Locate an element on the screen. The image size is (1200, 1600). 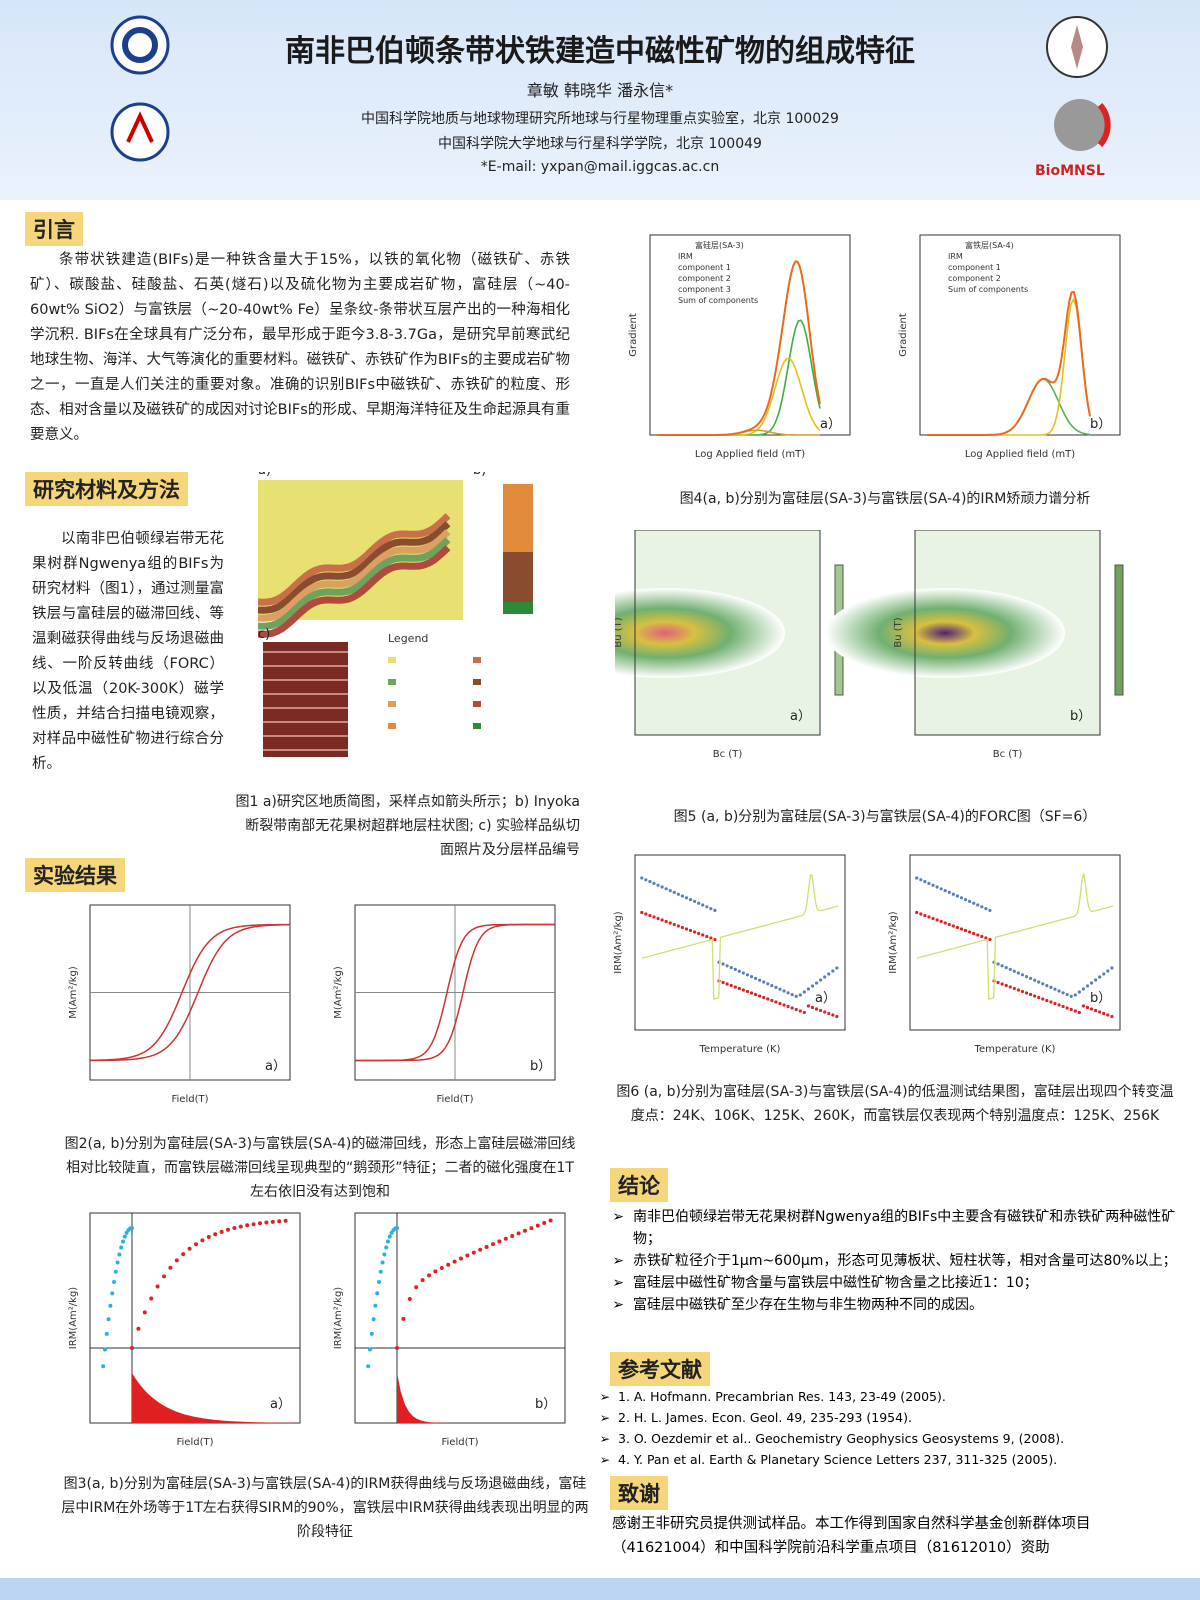
panel-label: a） is located at coordinates (825, 998).